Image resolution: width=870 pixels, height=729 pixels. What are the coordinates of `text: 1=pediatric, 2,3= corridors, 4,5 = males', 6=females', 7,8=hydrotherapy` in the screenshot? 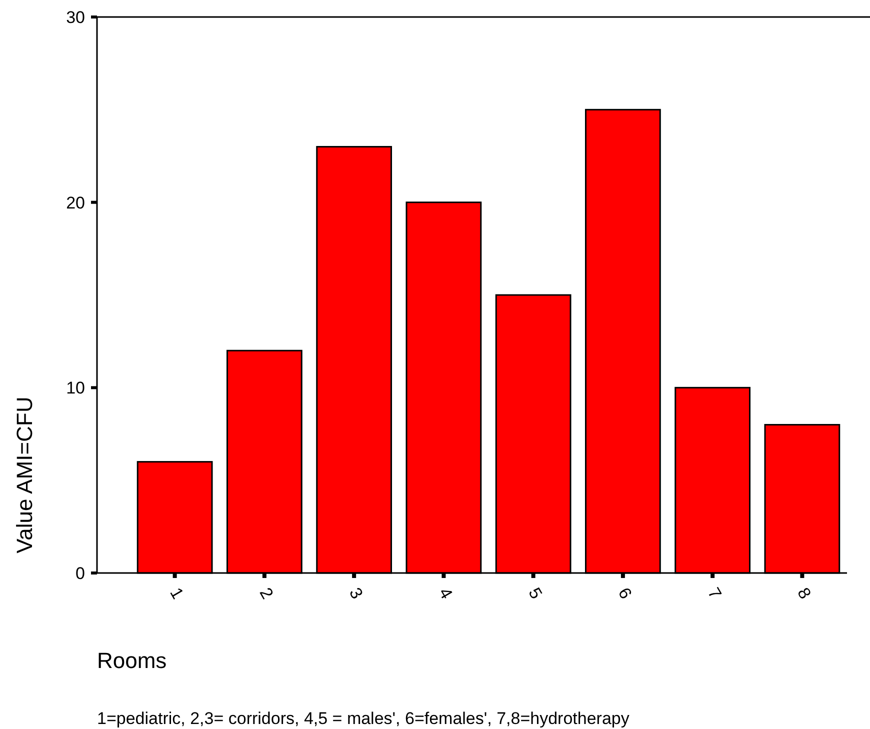 It's located at (363, 718).